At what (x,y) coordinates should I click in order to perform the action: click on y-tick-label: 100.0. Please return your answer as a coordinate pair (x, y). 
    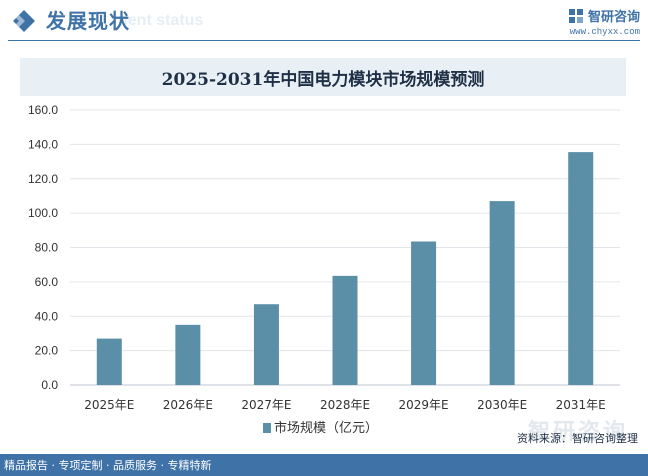
    Looking at the image, I should click on (43, 213).